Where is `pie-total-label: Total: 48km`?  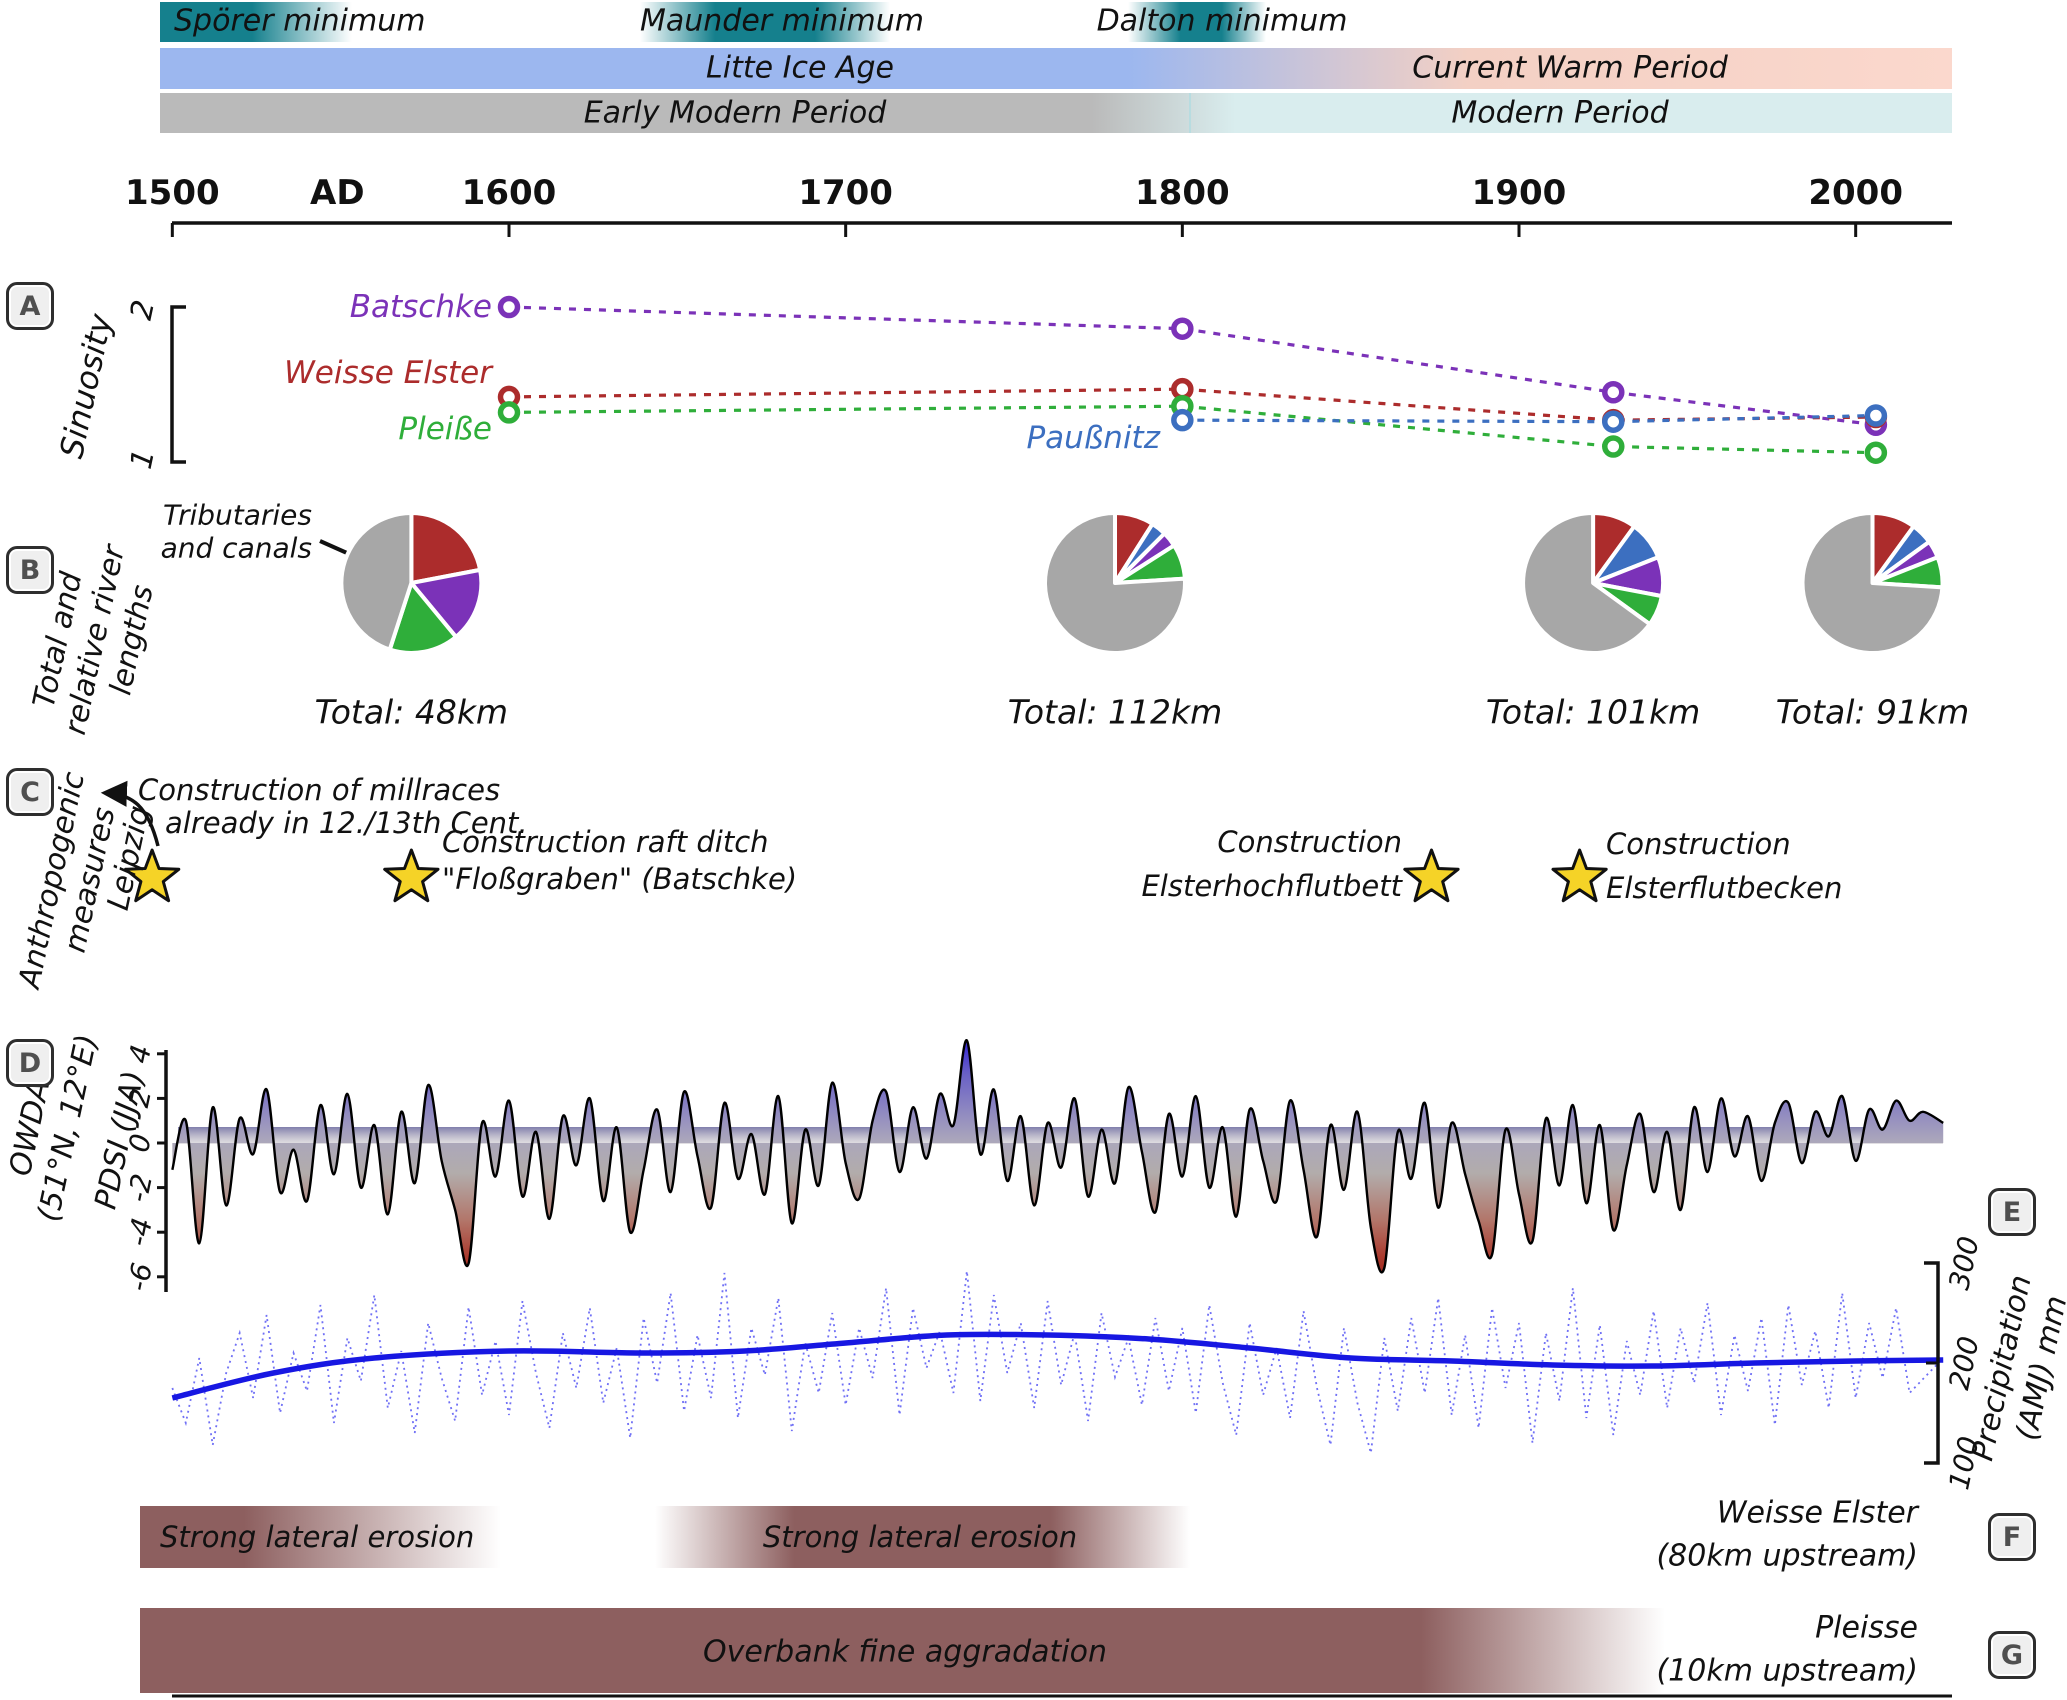 pie-total-label: Total: 48km is located at coordinates (411, 712).